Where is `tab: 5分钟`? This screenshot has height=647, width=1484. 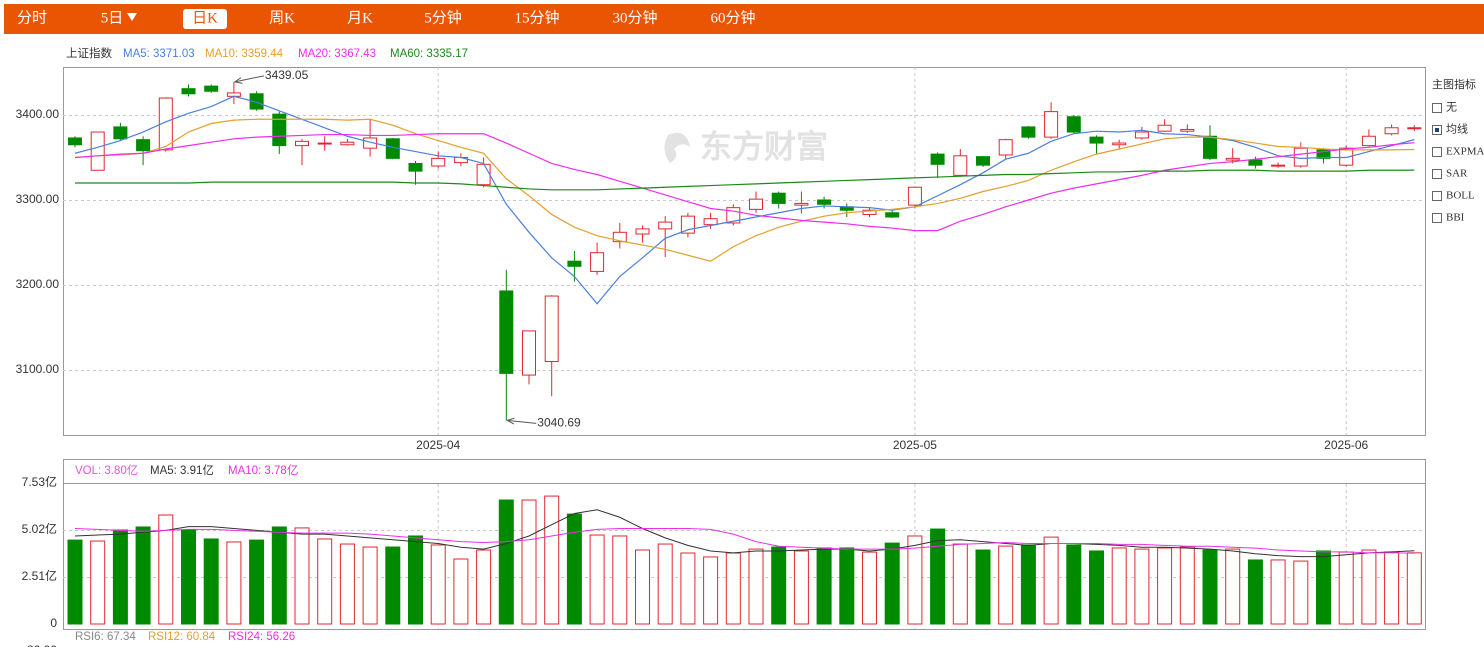
tab: 5分钟 is located at coordinates (443, 17).